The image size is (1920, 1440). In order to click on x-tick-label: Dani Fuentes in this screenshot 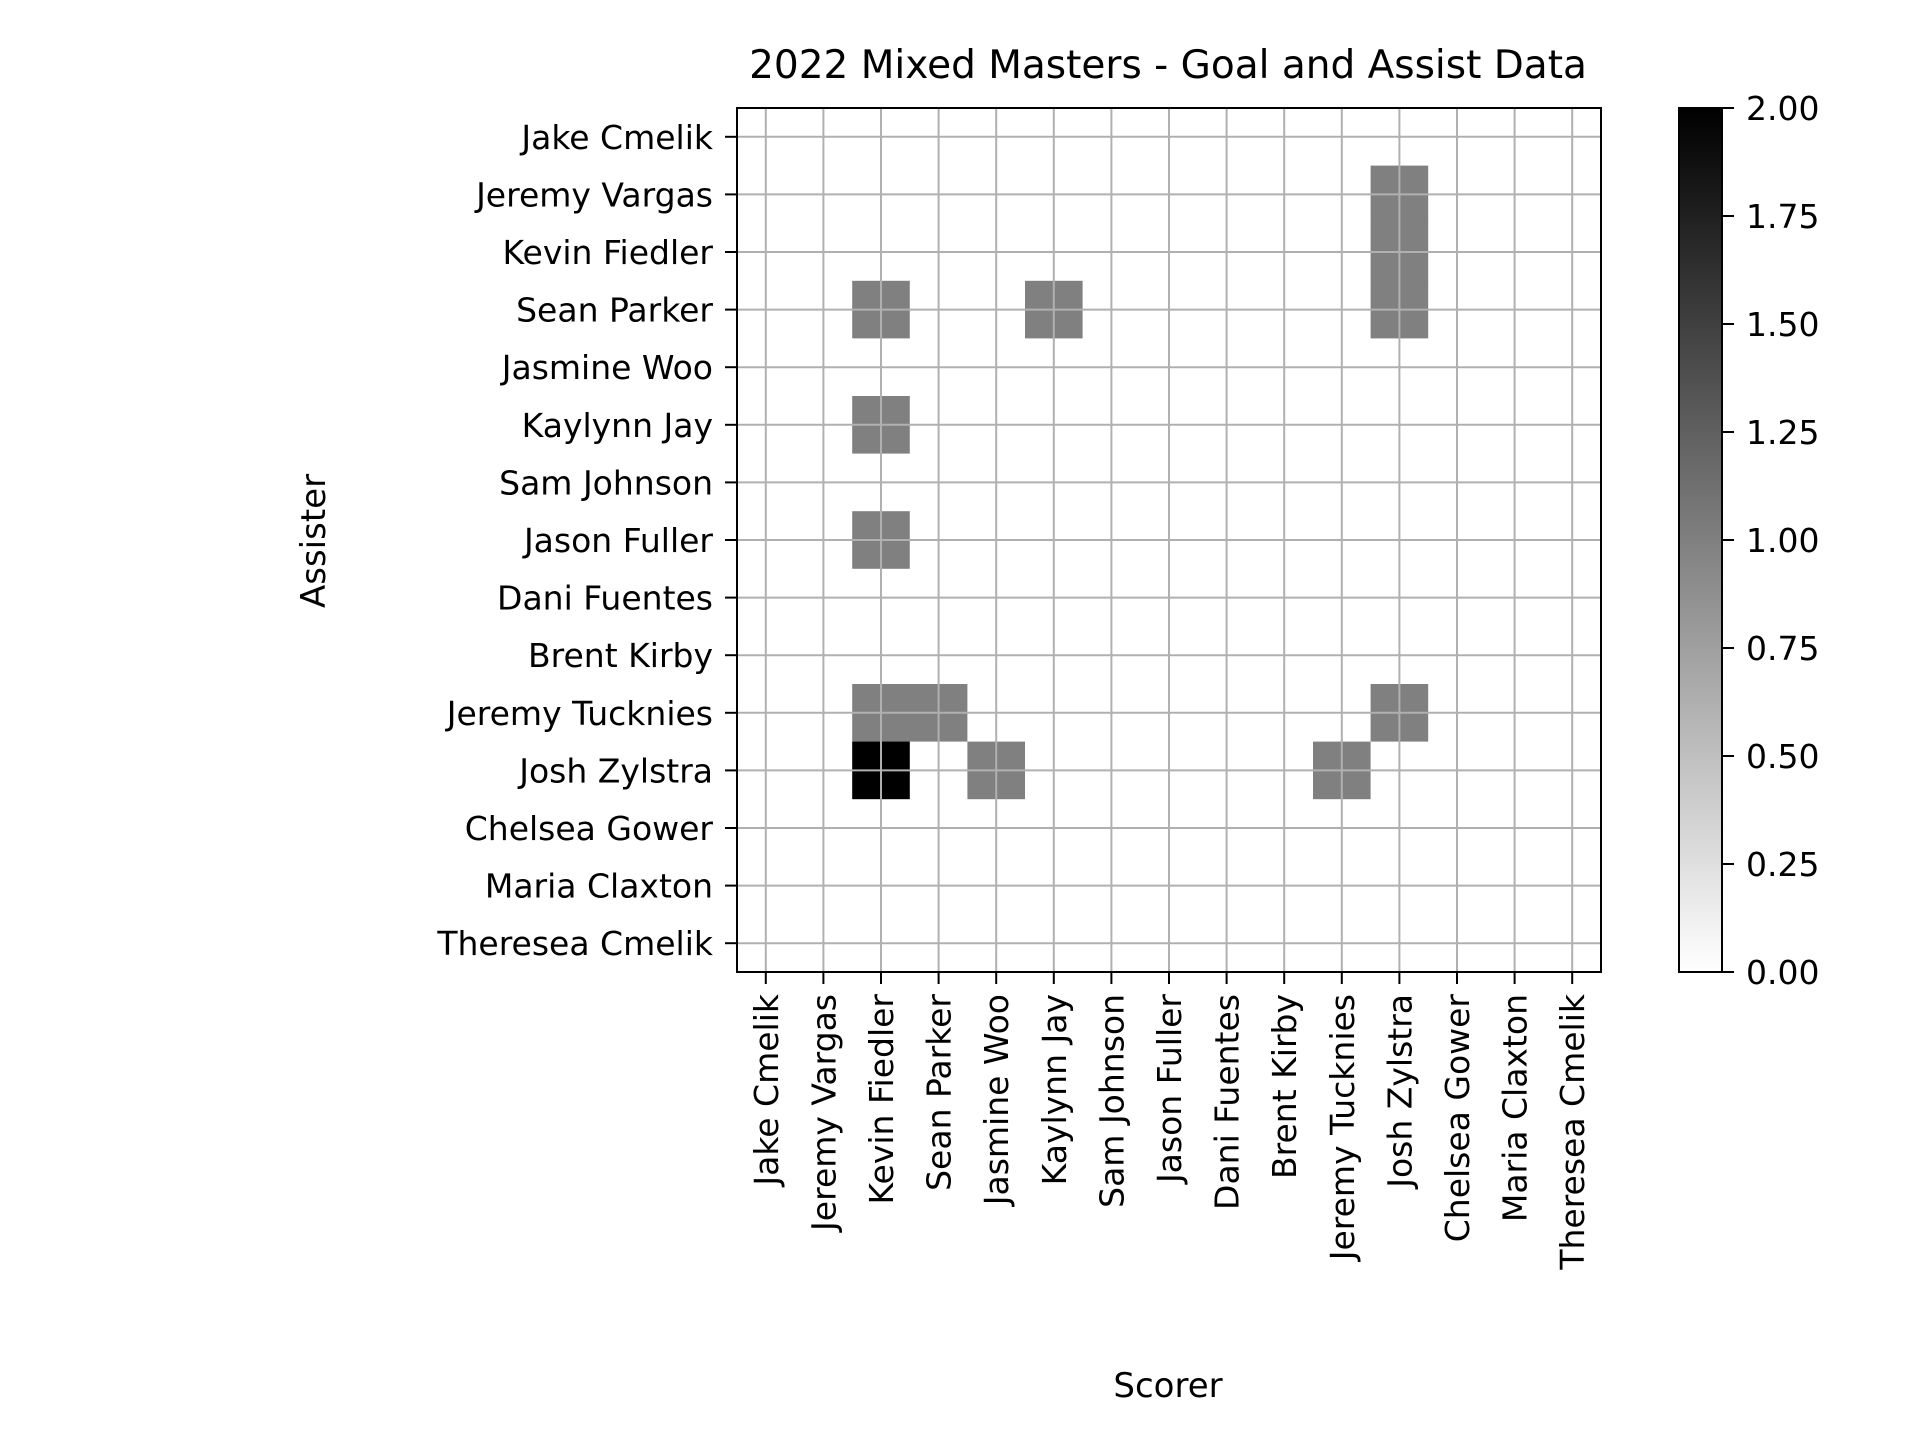, I will do `click(1227, 1102)`.